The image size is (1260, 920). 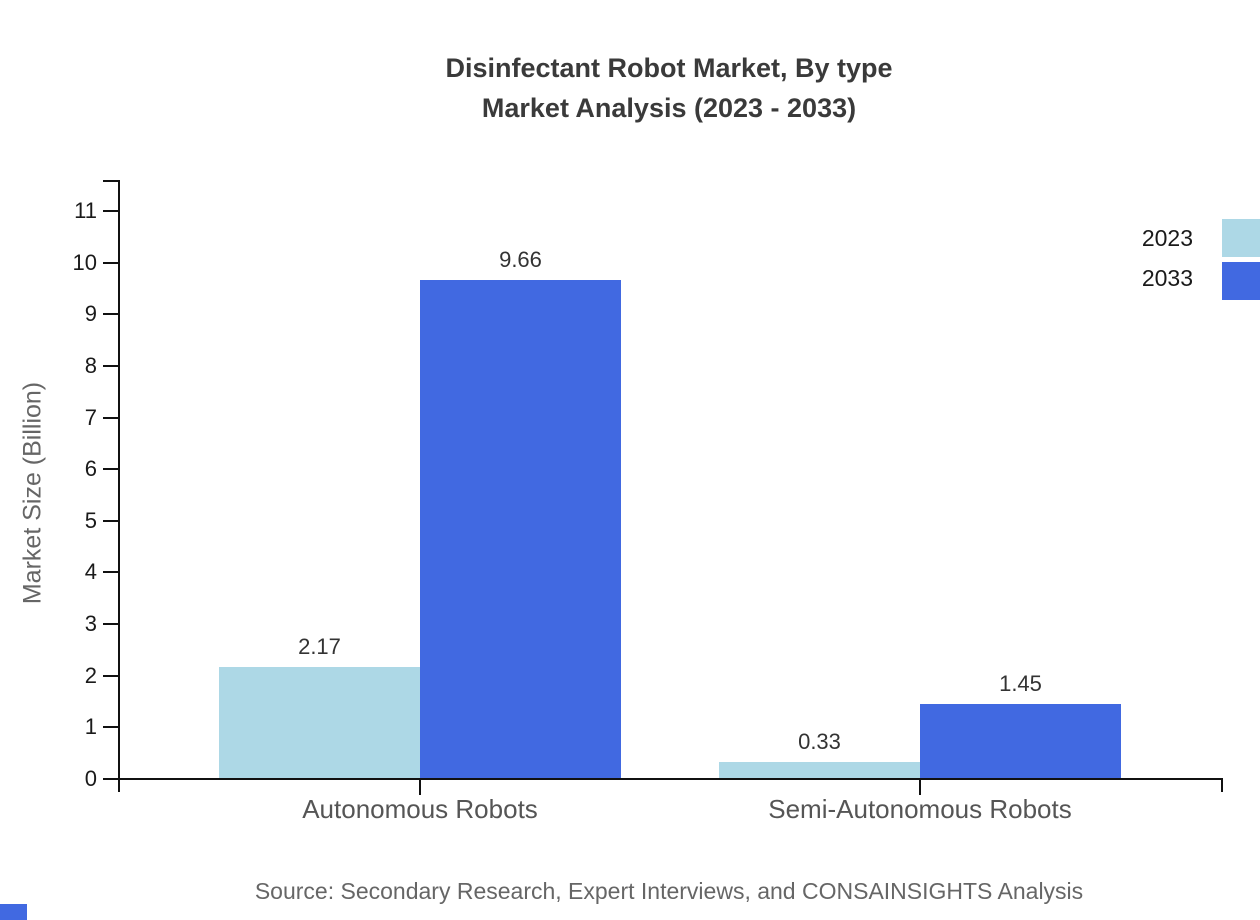 I want to click on chart-title-line1: Disinfectant Robot Market, By type, so click(x=669, y=68).